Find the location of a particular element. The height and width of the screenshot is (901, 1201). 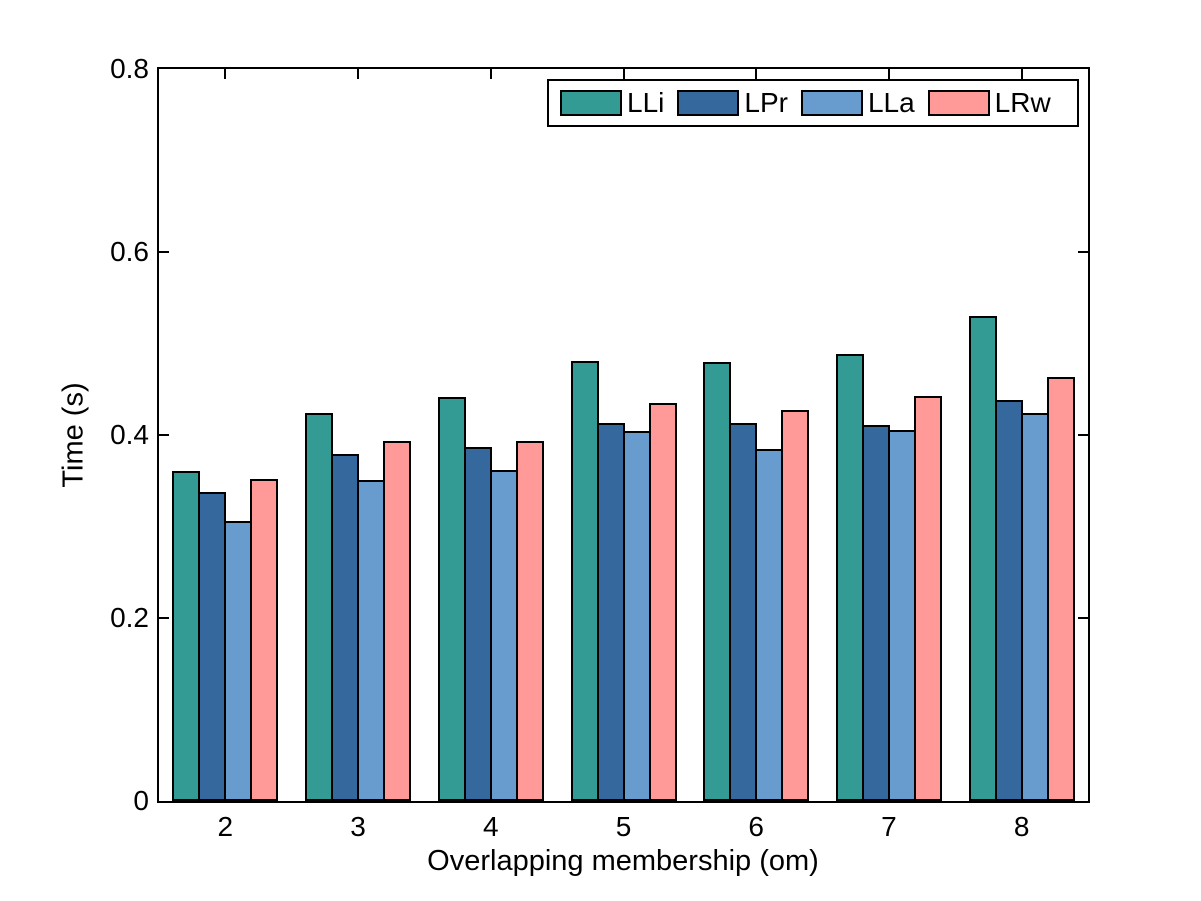

bar-LLi-om5 is located at coordinates (584, 581).